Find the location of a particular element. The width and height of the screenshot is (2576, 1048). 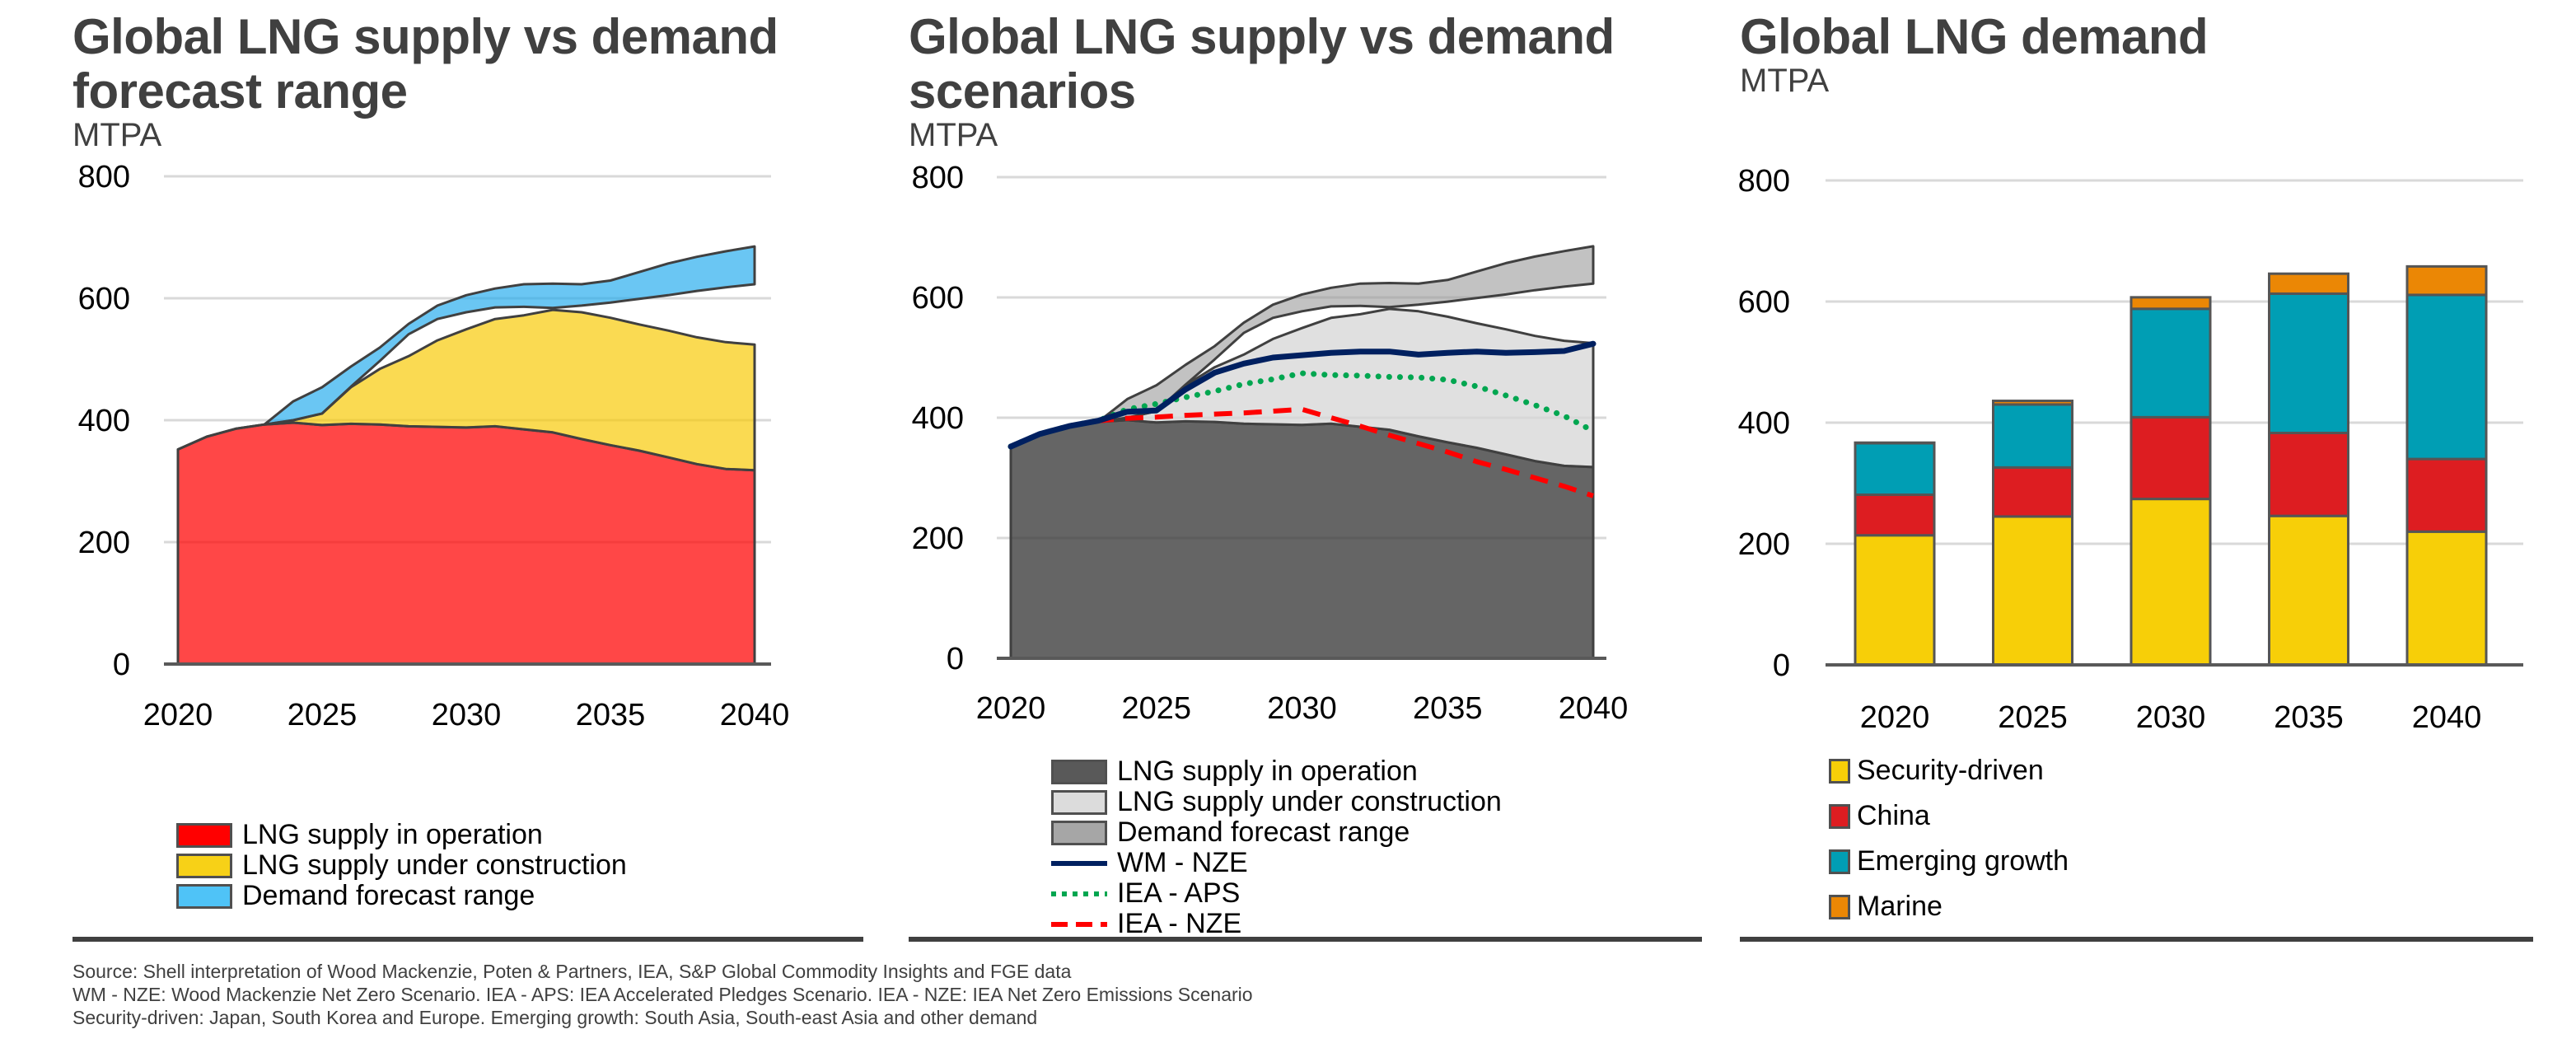

legend-label: Marine is located at coordinates (1900, 907).